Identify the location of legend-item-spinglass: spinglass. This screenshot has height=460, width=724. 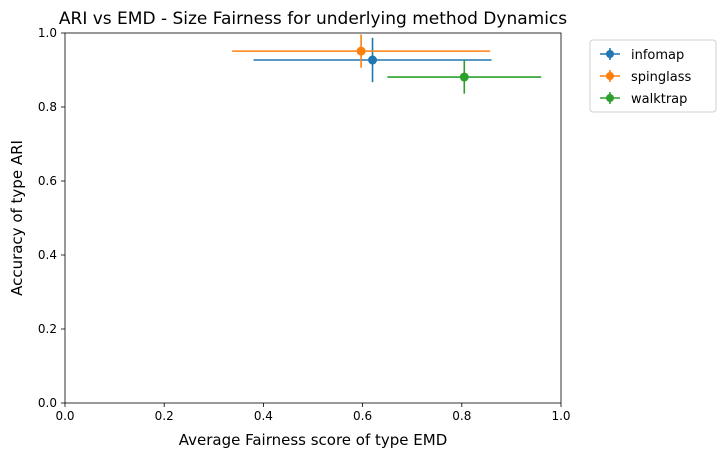
(645, 77).